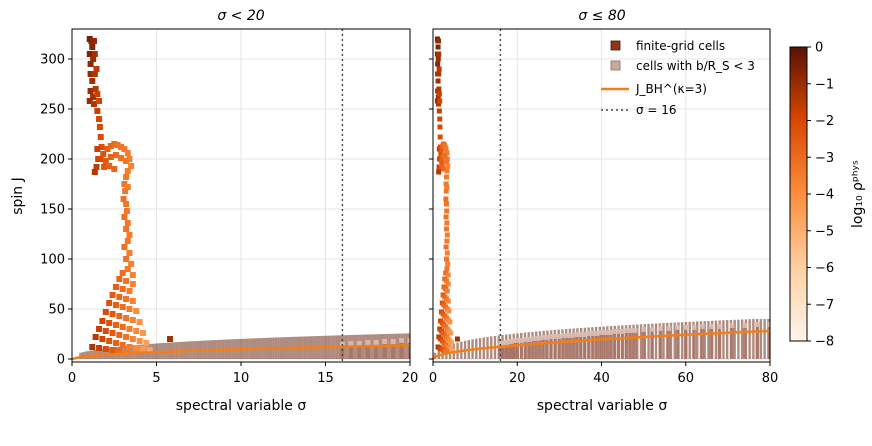 This screenshot has height=446, width=872. I want to click on ylabel-left: spin J, so click(18, 196).